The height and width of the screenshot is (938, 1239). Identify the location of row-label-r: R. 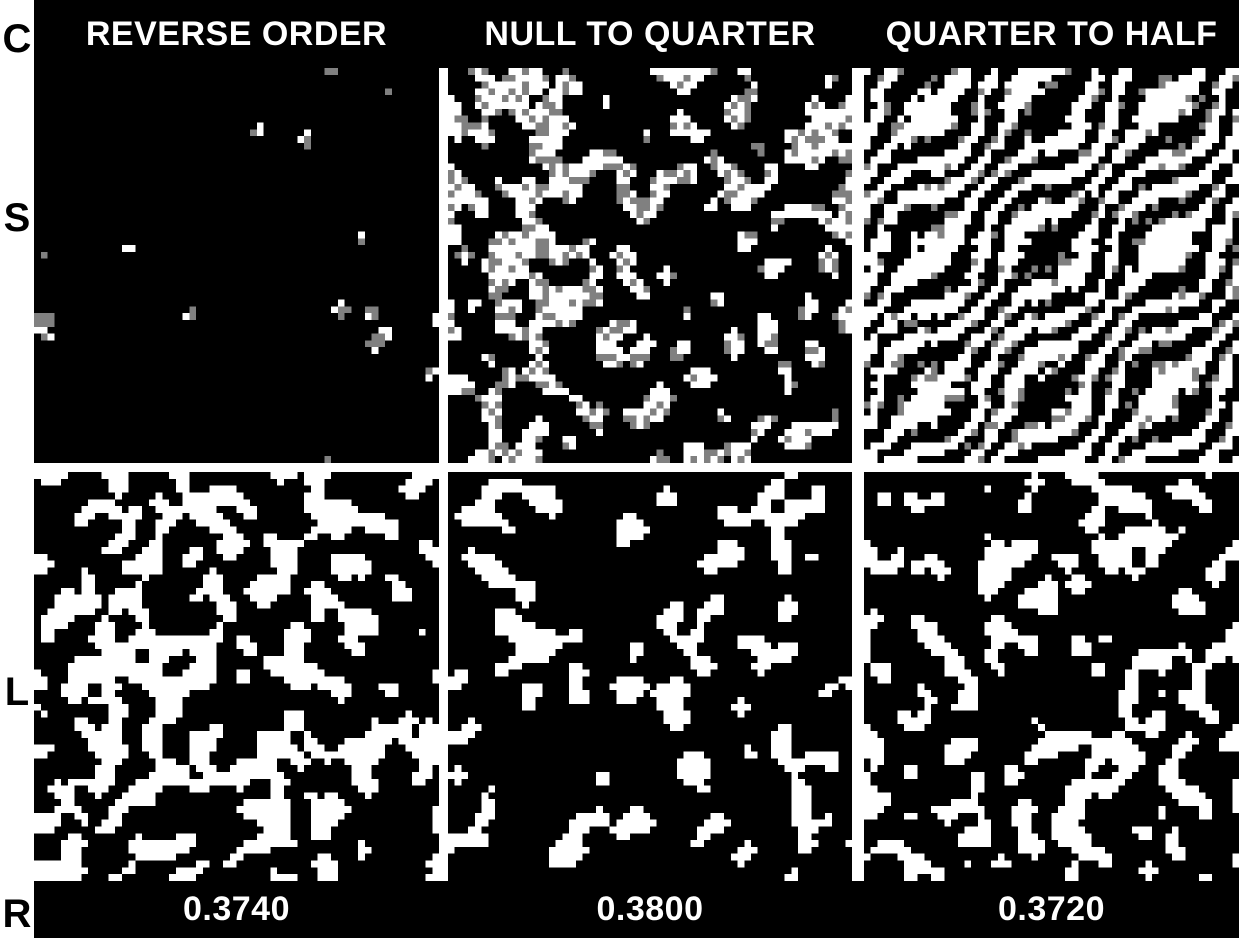
(17, 914).